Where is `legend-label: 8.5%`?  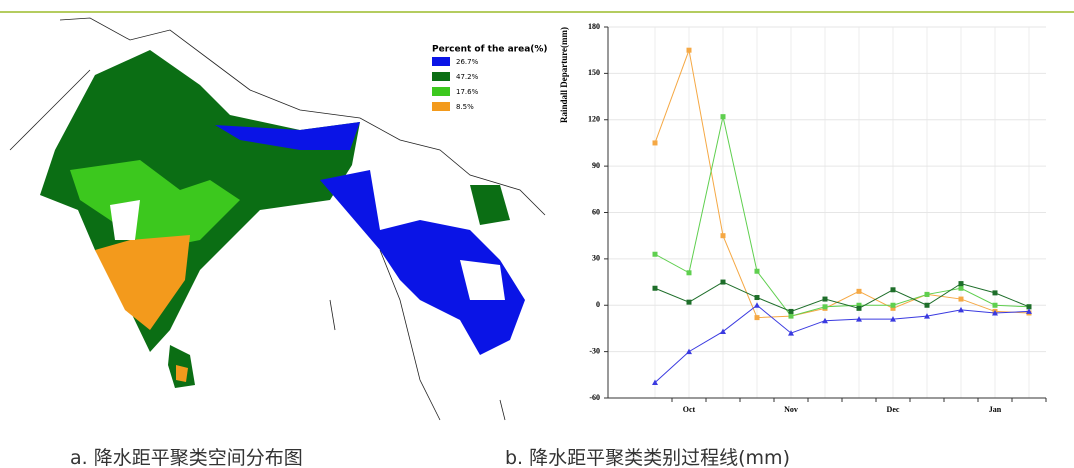 legend-label: 8.5% is located at coordinates (465, 107).